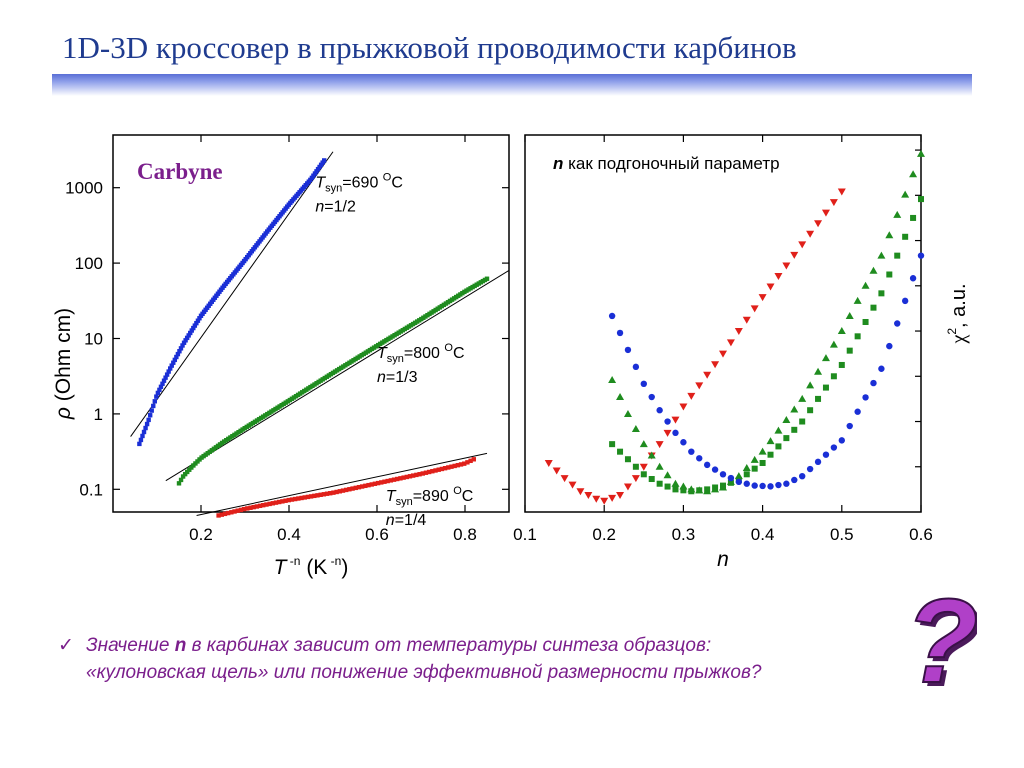 This screenshot has width=1024, height=768. What do you see at coordinates (382, 353) in the screenshot?
I see `series-label-T: T` at bounding box center [382, 353].